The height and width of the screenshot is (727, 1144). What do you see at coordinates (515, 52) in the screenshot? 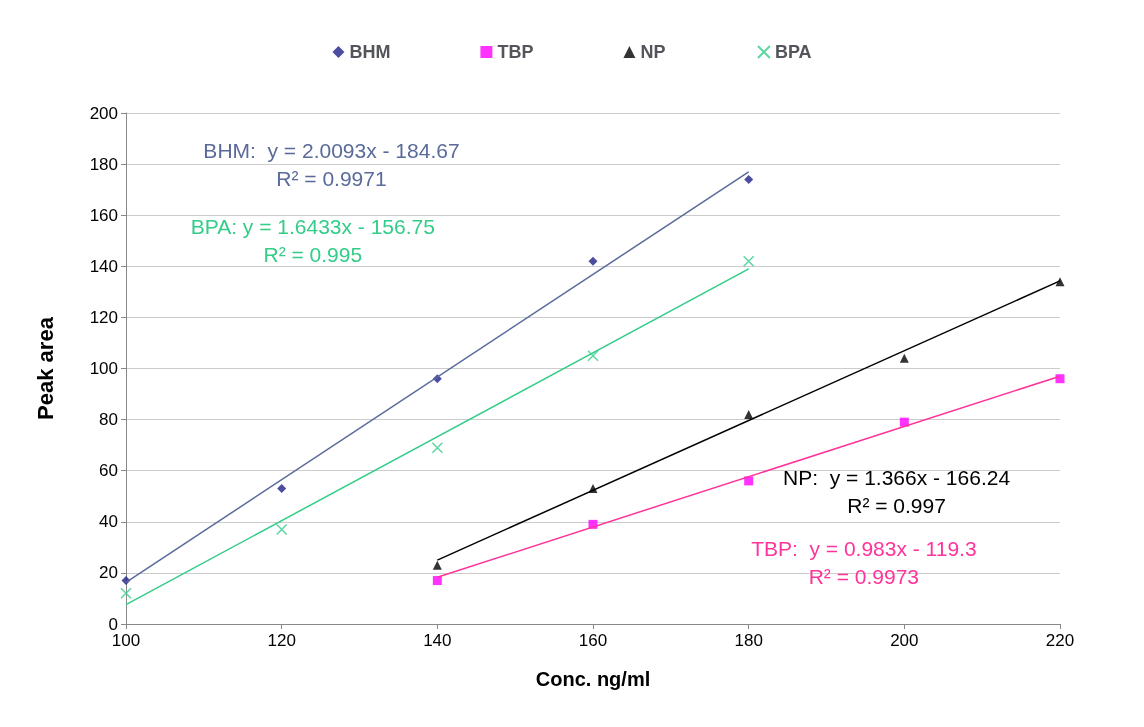
I see `legend-label: TBP` at bounding box center [515, 52].